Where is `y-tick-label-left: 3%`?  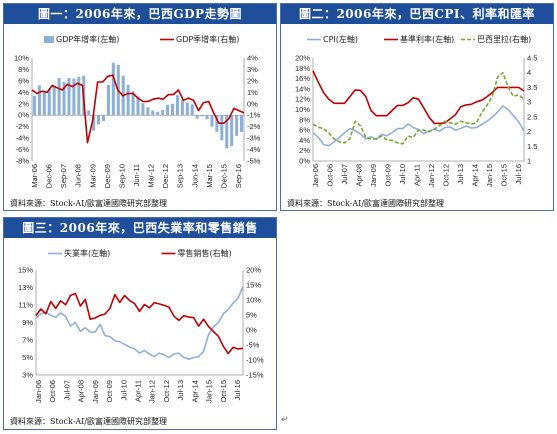
y-tick-label-left: 3% is located at coordinates (27, 375).